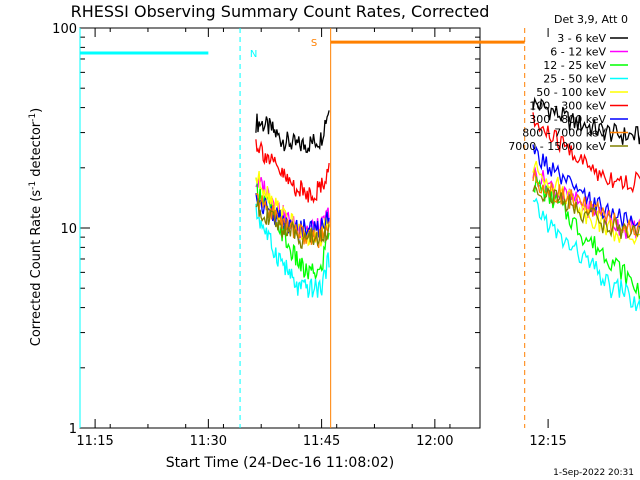 This screenshot has width=640, height=480. What do you see at coordinates (557, 146) in the screenshot?
I see `legend-entry-label: 7000 - 15000 keV` at bounding box center [557, 146].